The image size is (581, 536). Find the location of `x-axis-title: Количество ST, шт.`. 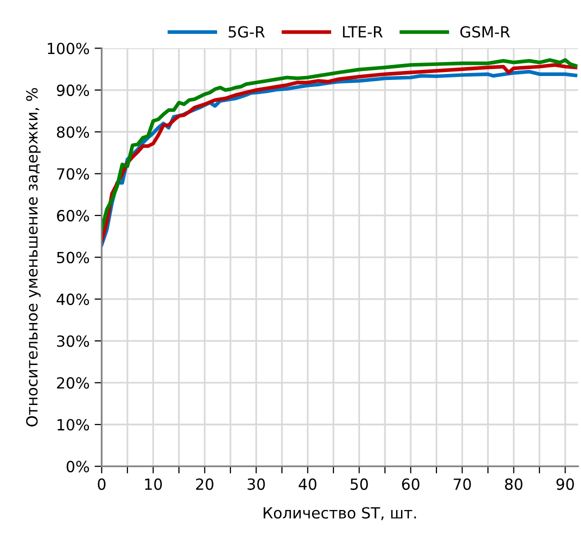

x-axis-title: Количество ST, шт. is located at coordinates (340, 513).